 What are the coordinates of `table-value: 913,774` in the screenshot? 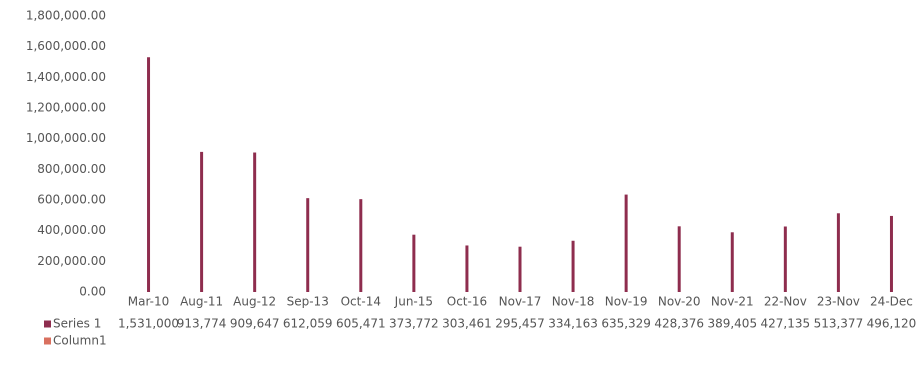 It's located at (202, 324).